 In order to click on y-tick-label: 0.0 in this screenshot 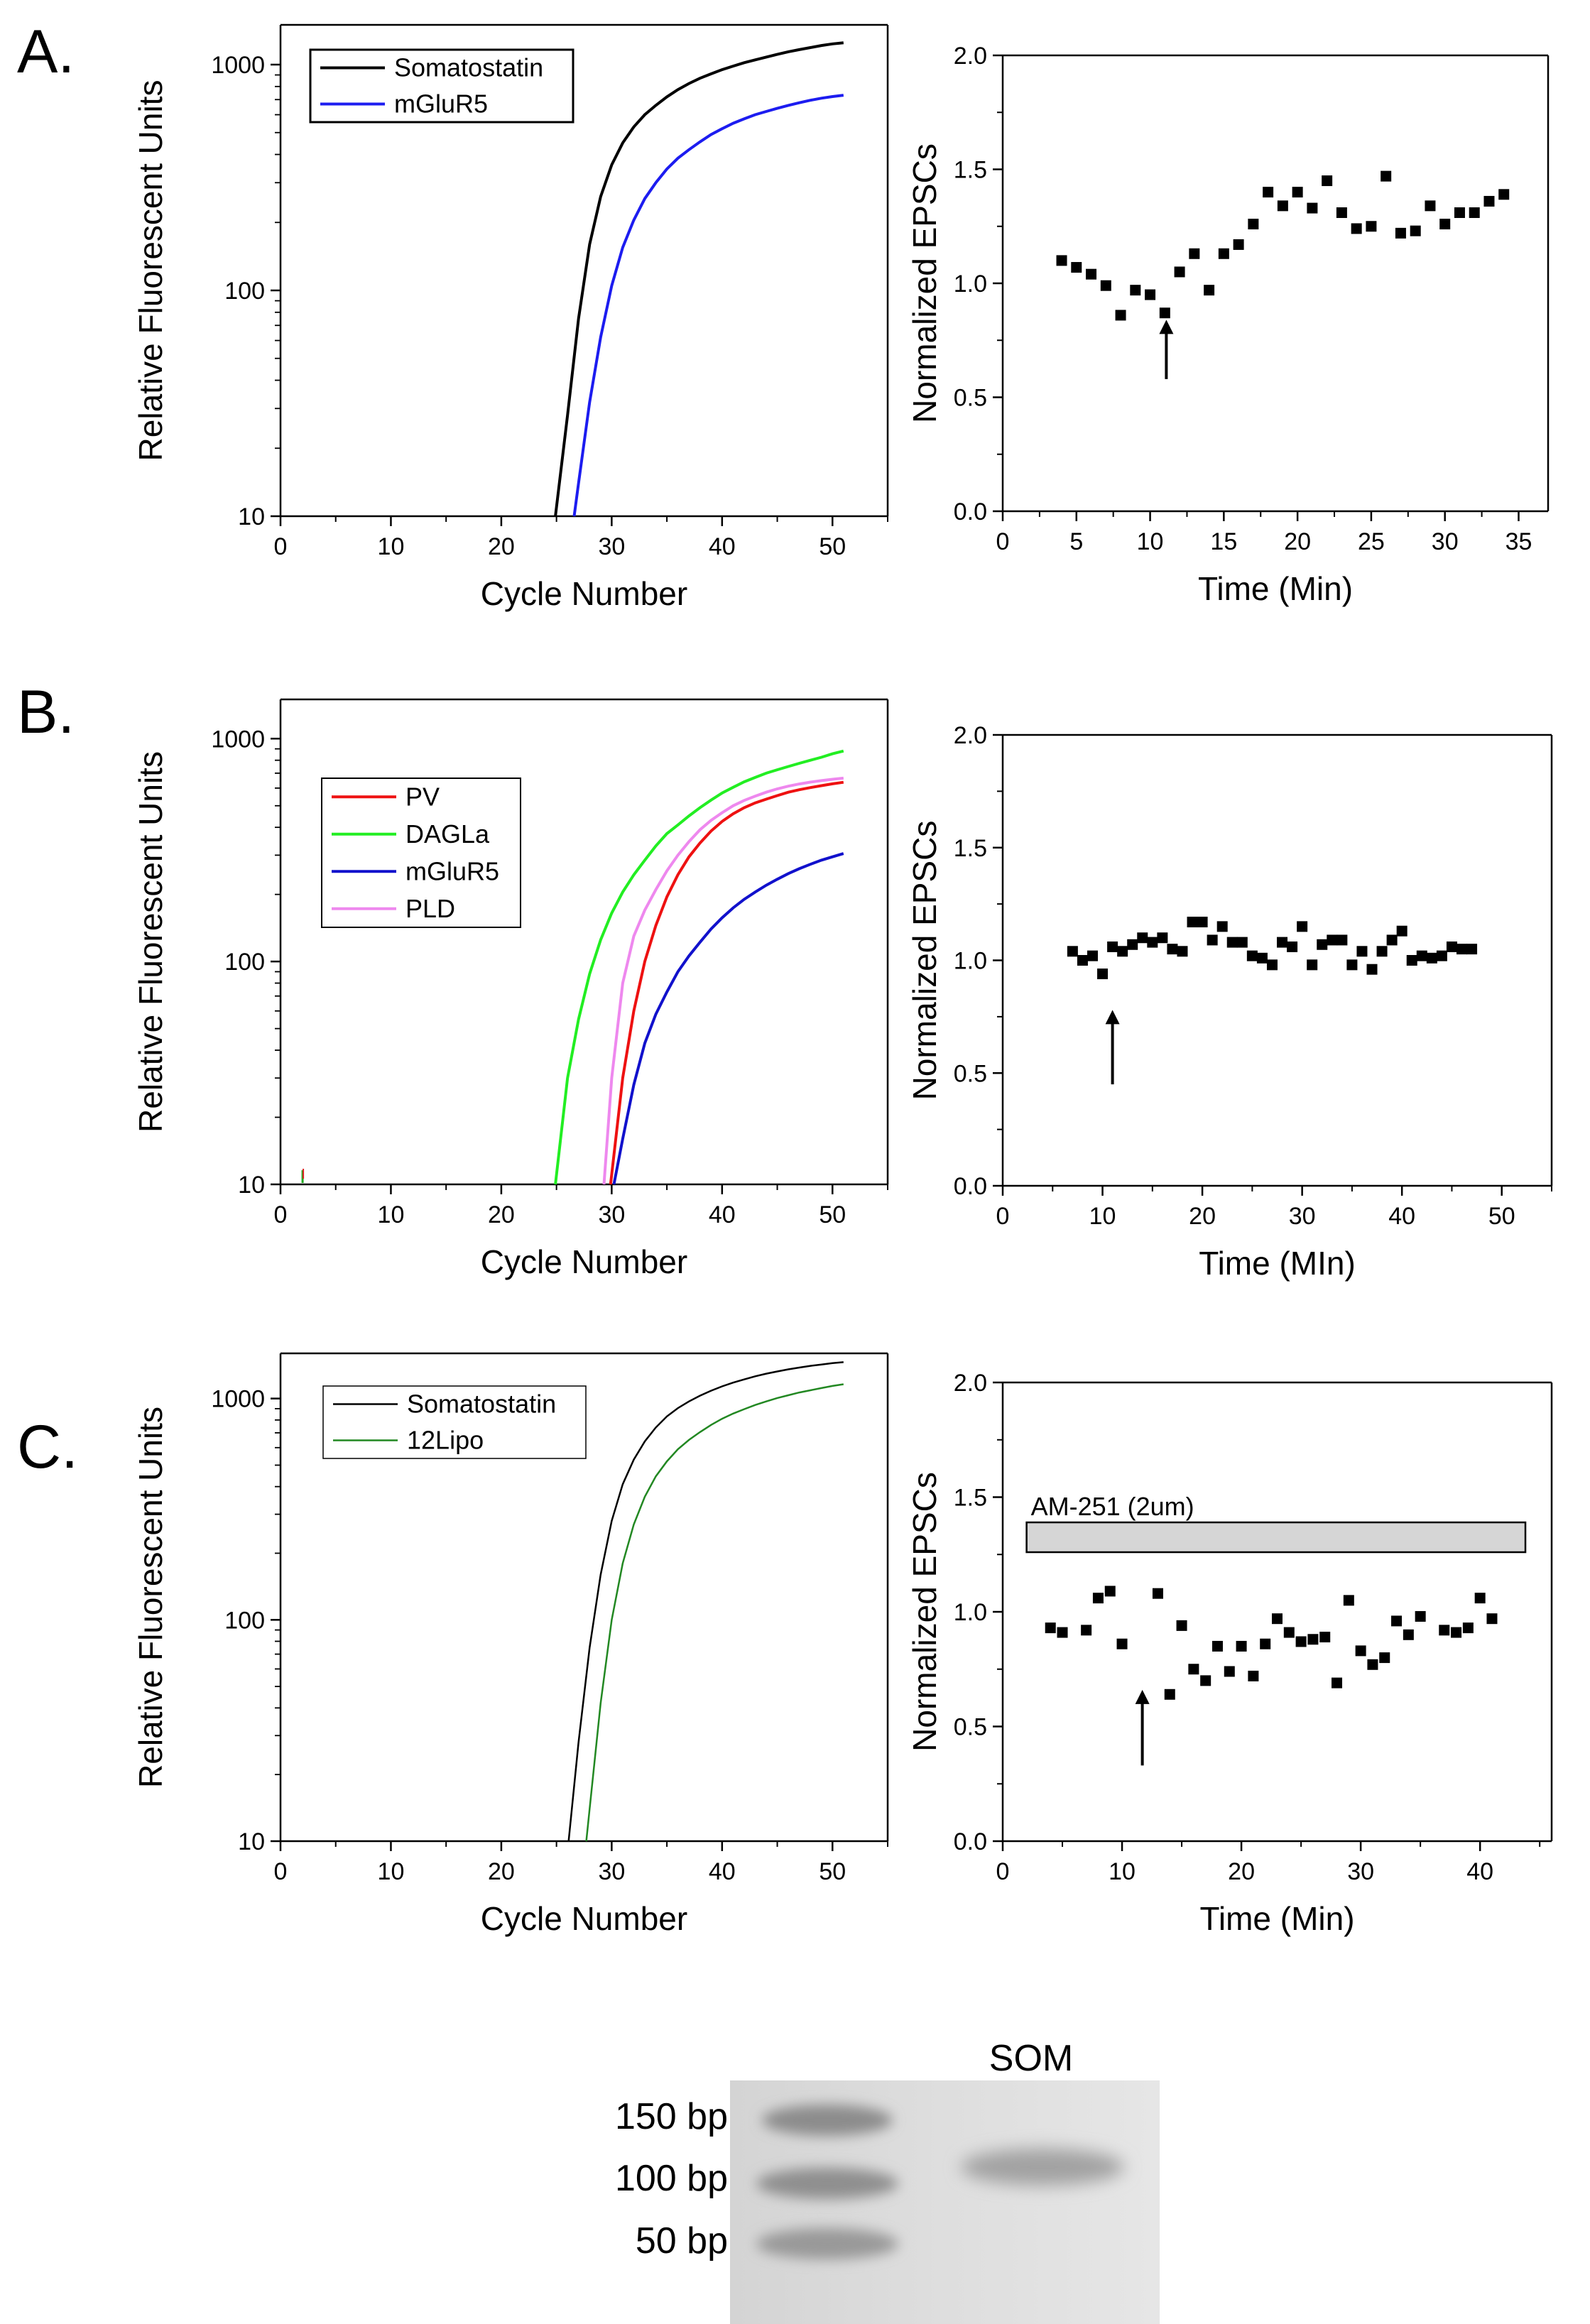, I will do `click(971, 511)`.